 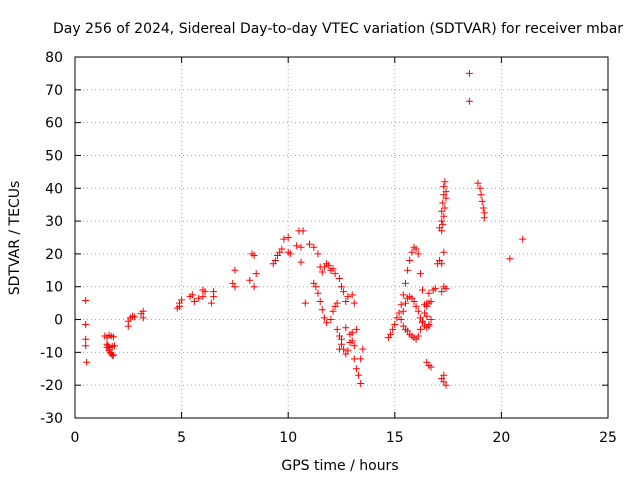 What do you see at coordinates (54, 58) in the screenshot?
I see `y-tick-label: 80` at bounding box center [54, 58].